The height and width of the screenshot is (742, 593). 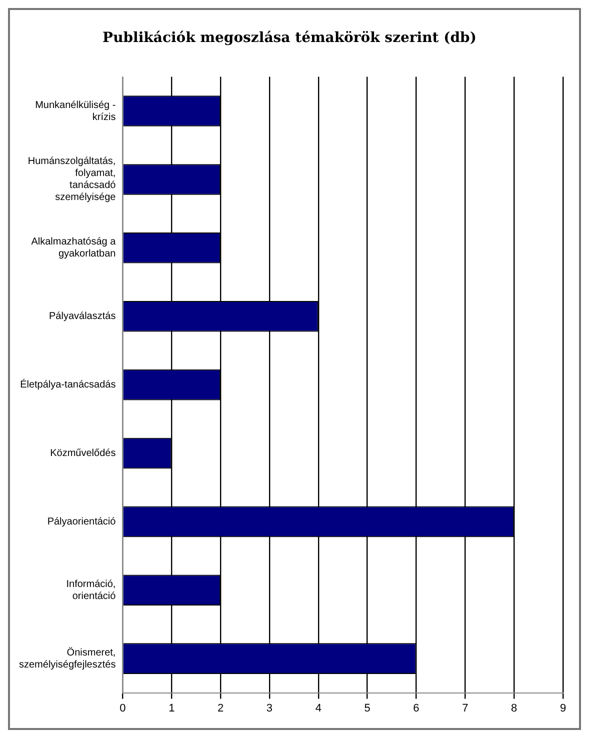 What do you see at coordinates (82, 316) in the screenshot?
I see `y-tick-label: Pályaválasztás` at bounding box center [82, 316].